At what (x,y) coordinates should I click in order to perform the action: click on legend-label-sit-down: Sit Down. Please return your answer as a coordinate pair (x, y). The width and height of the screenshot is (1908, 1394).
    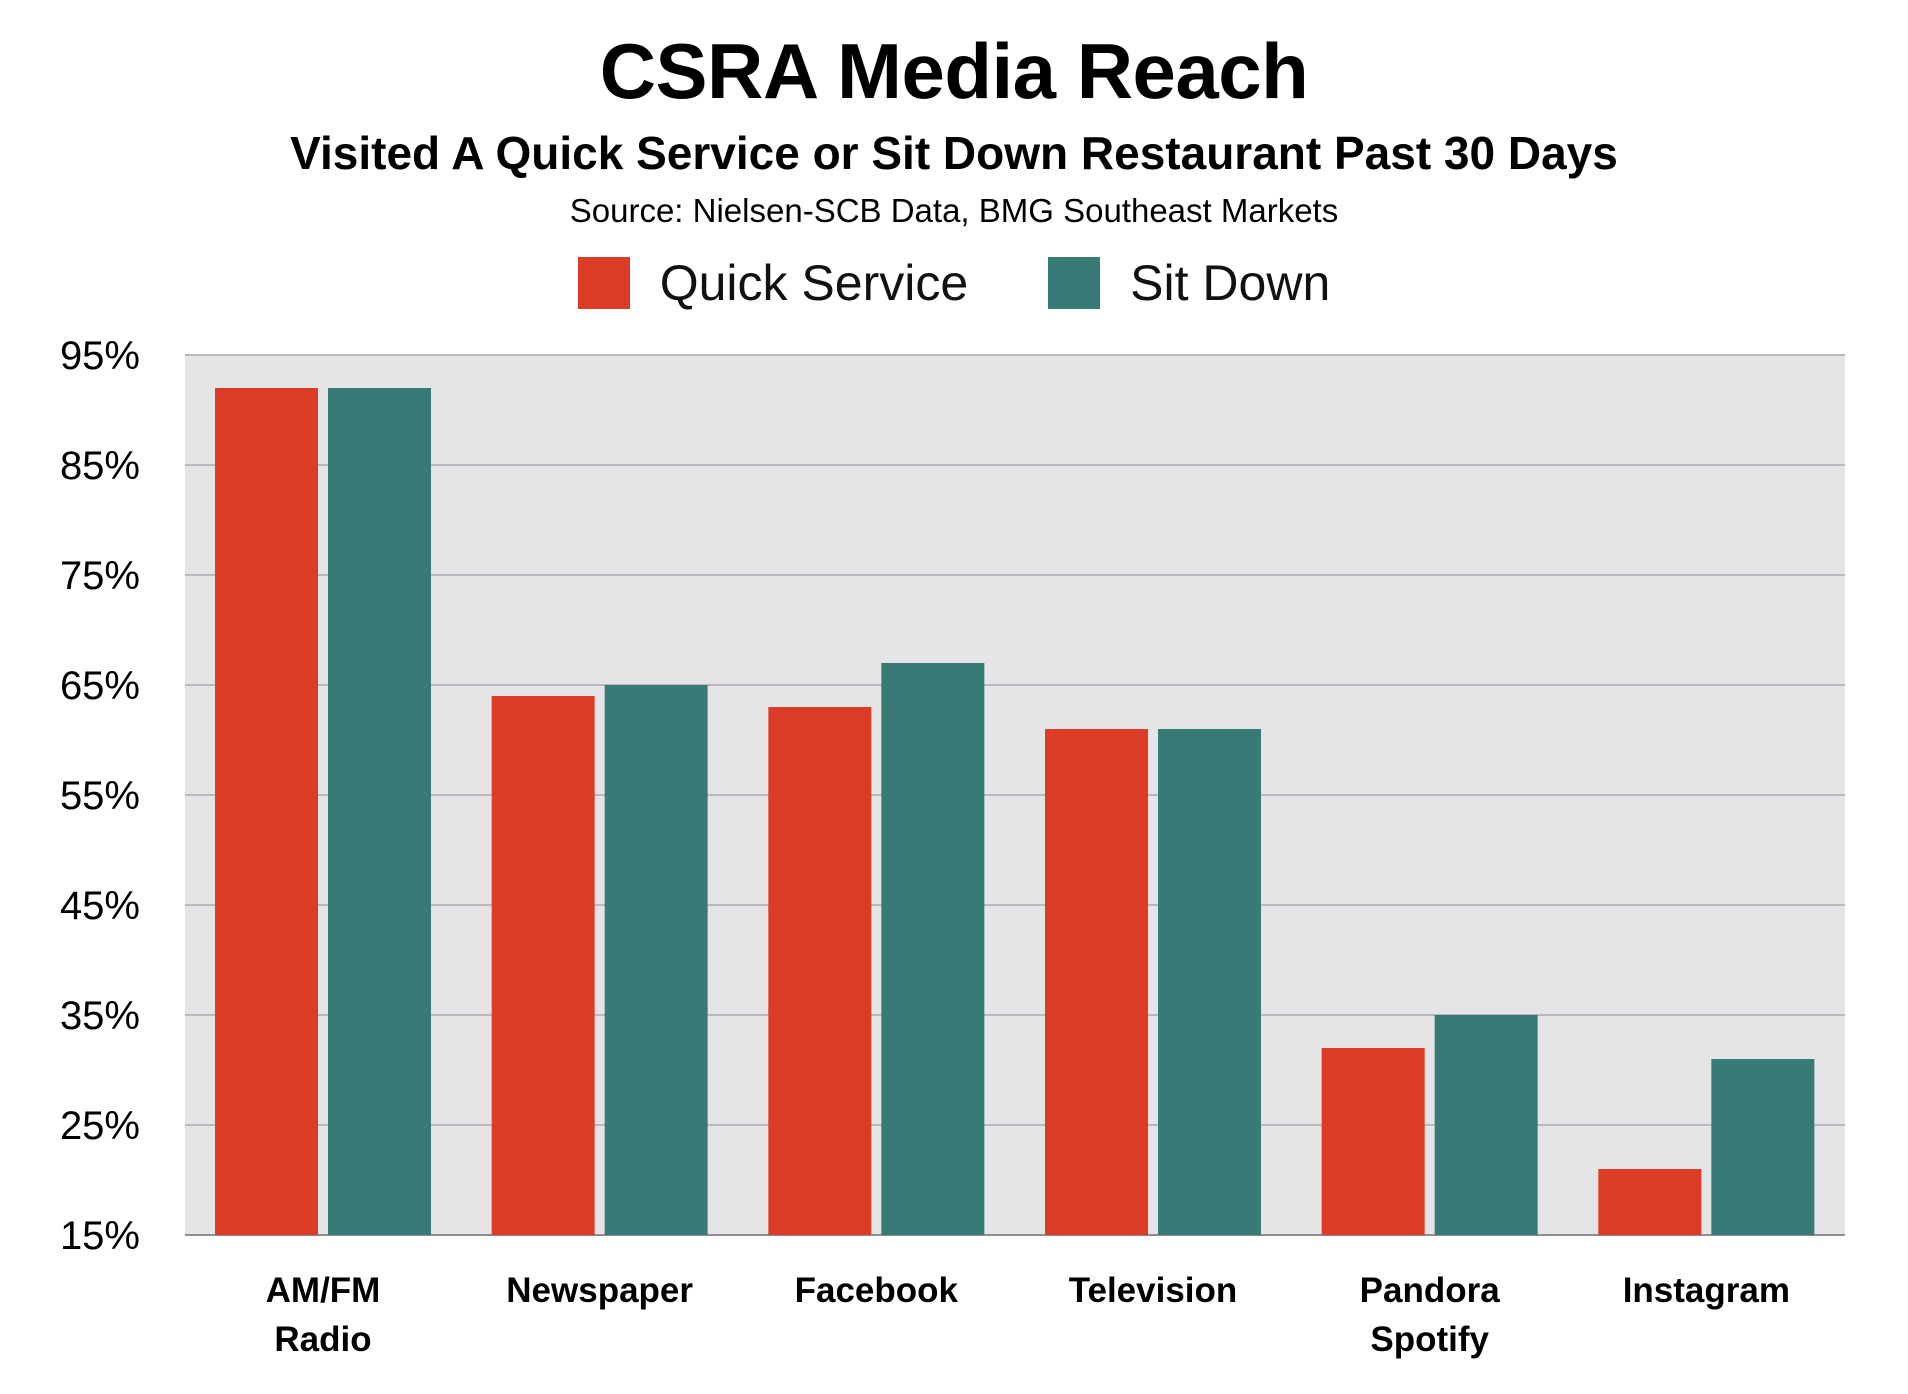
    Looking at the image, I should click on (1230, 283).